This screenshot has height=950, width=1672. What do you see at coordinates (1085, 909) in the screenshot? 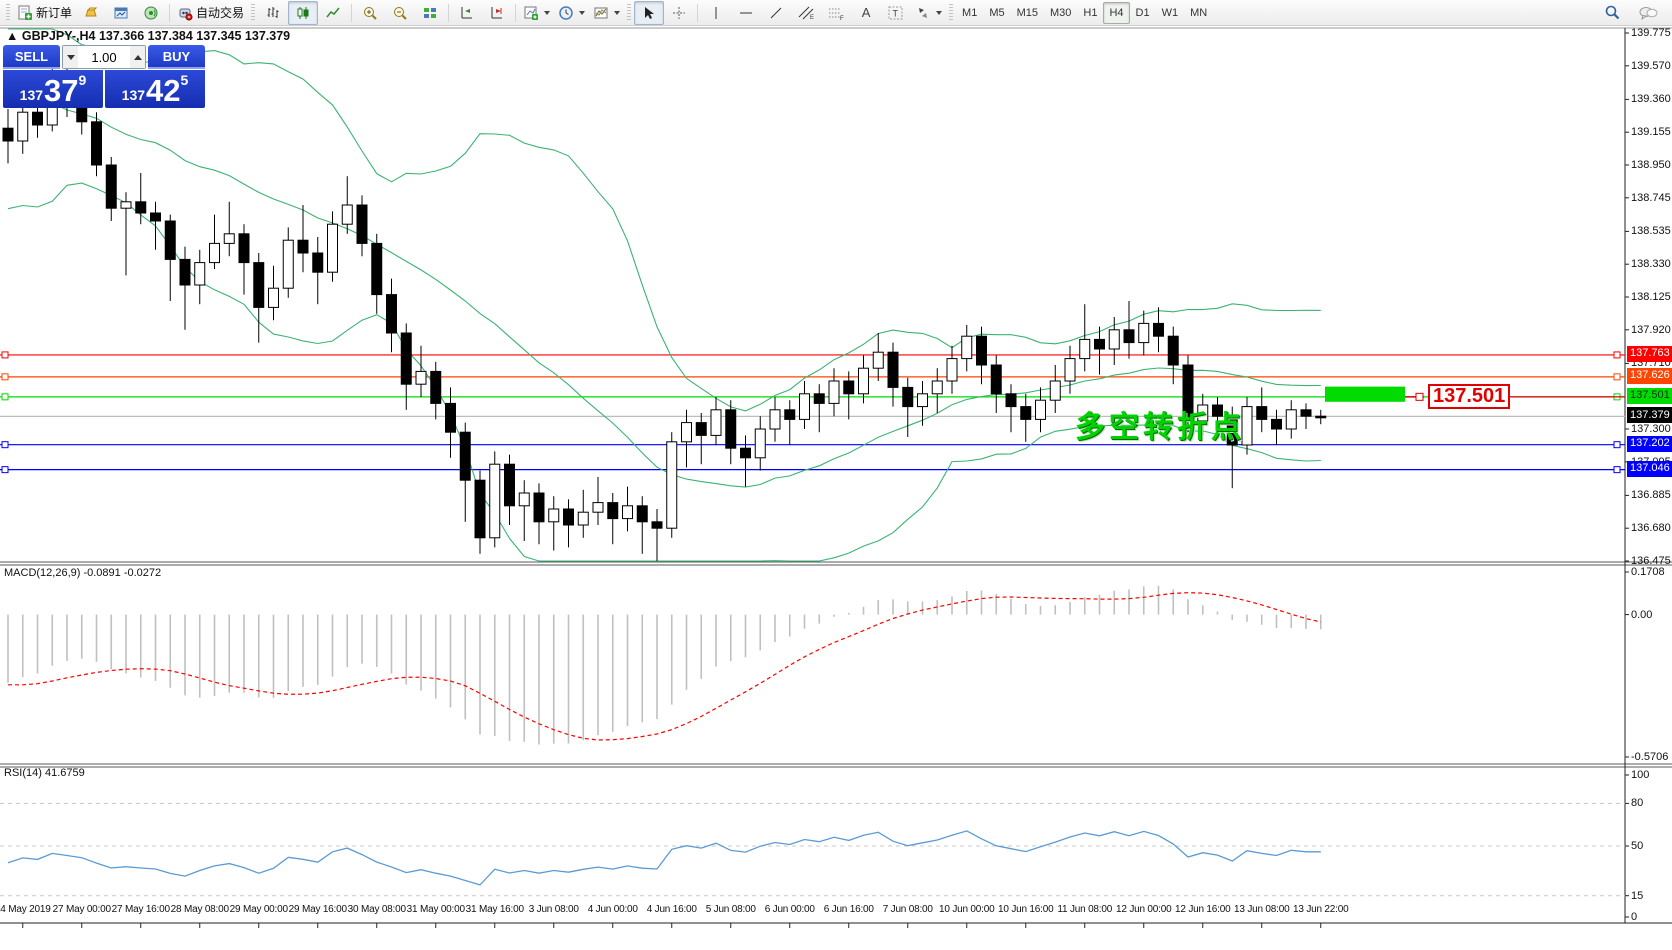
I see `time-axis-label: 11 Jun 08:00` at bounding box center [1085, 909].